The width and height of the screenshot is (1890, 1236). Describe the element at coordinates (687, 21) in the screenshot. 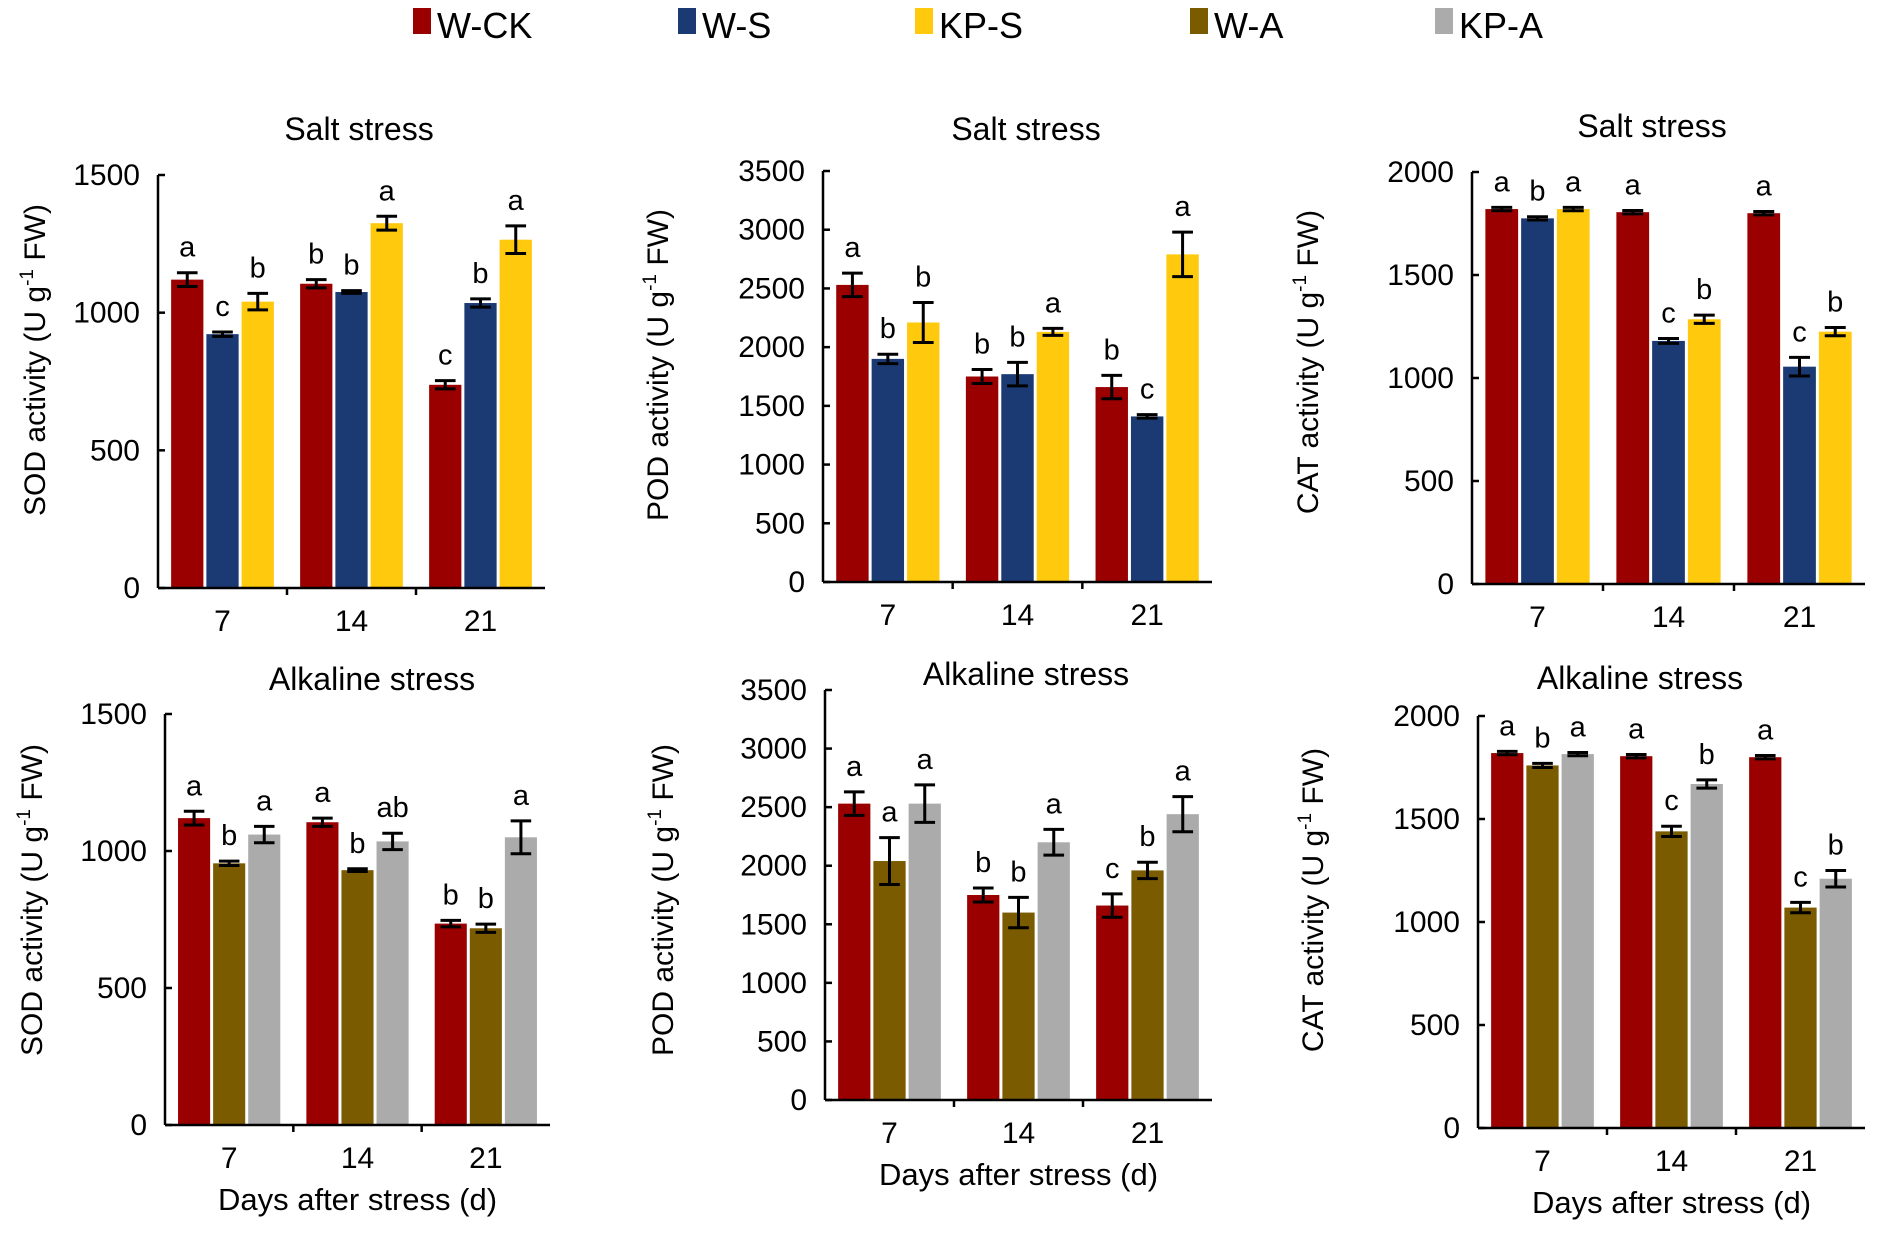

I see `legend-swatch-w-s` at that location.